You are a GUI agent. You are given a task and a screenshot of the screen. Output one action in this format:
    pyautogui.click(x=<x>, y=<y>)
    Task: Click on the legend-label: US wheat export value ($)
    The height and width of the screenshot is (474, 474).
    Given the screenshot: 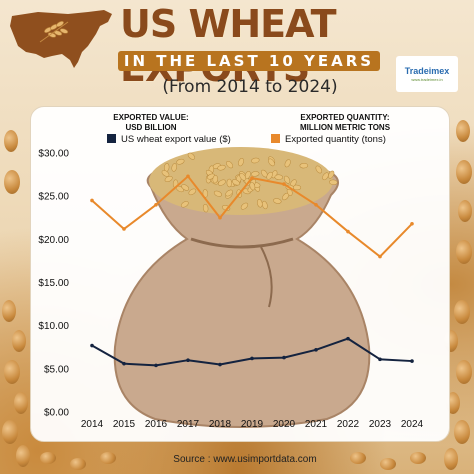 What is the action you would take?
    pyautogui.click(x=176, y=139)
    